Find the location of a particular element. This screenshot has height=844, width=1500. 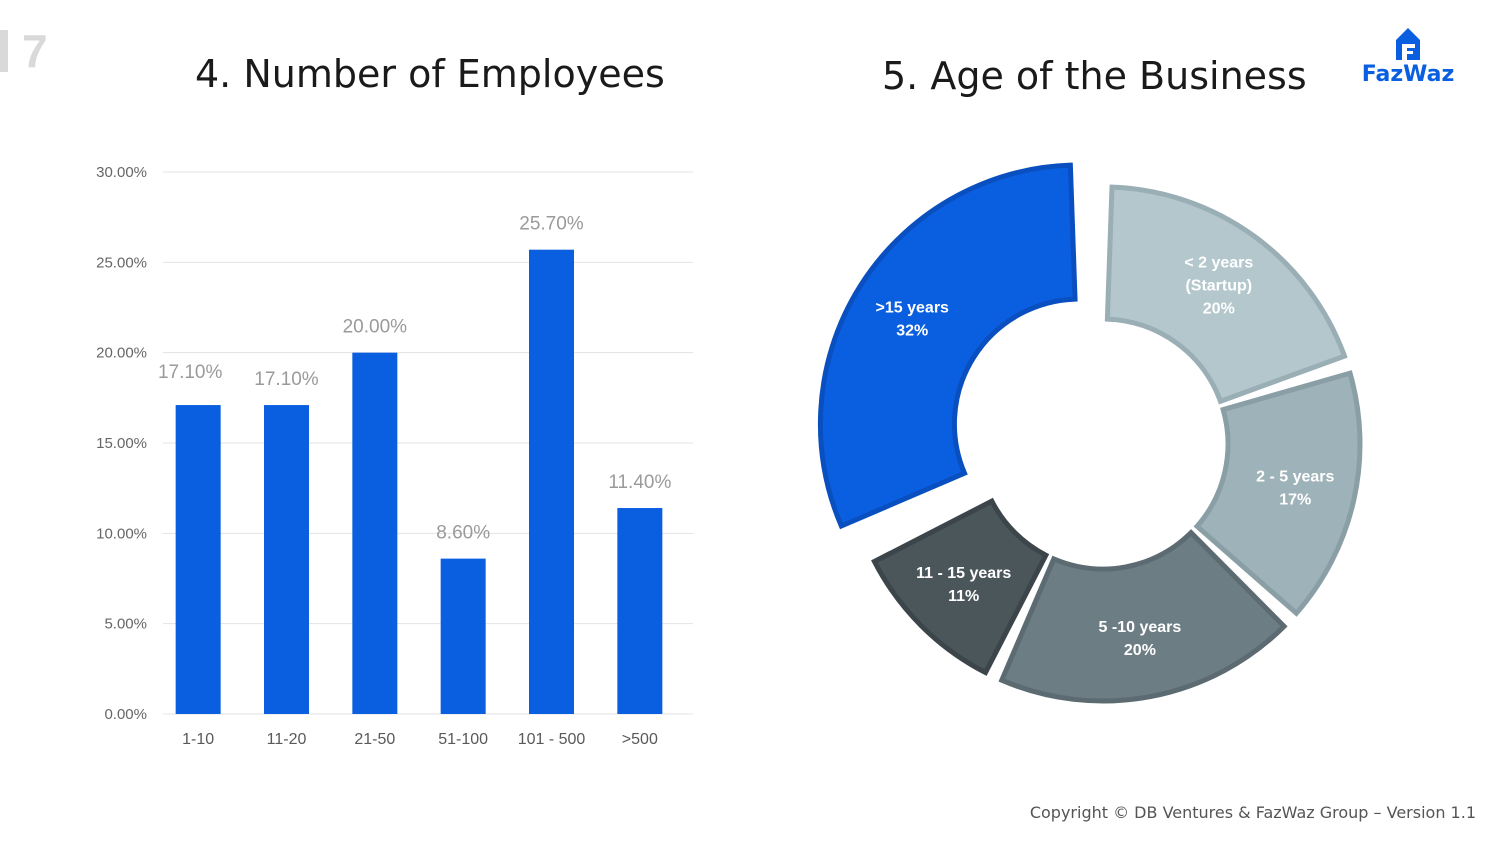

building-icon is located at coordinates (1408, 44).